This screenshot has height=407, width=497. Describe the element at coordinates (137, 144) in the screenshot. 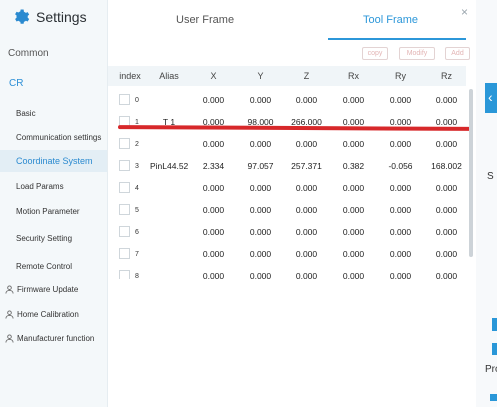

I see `row-index: 2` at that location.